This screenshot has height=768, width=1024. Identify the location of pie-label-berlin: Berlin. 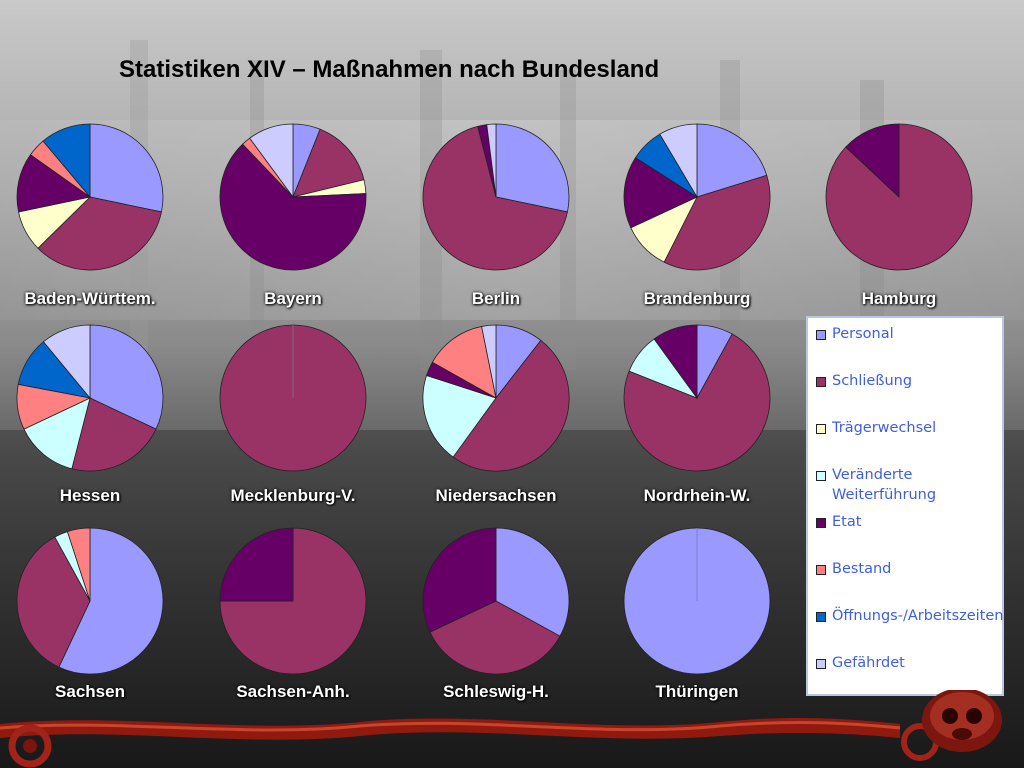
(496, 298).